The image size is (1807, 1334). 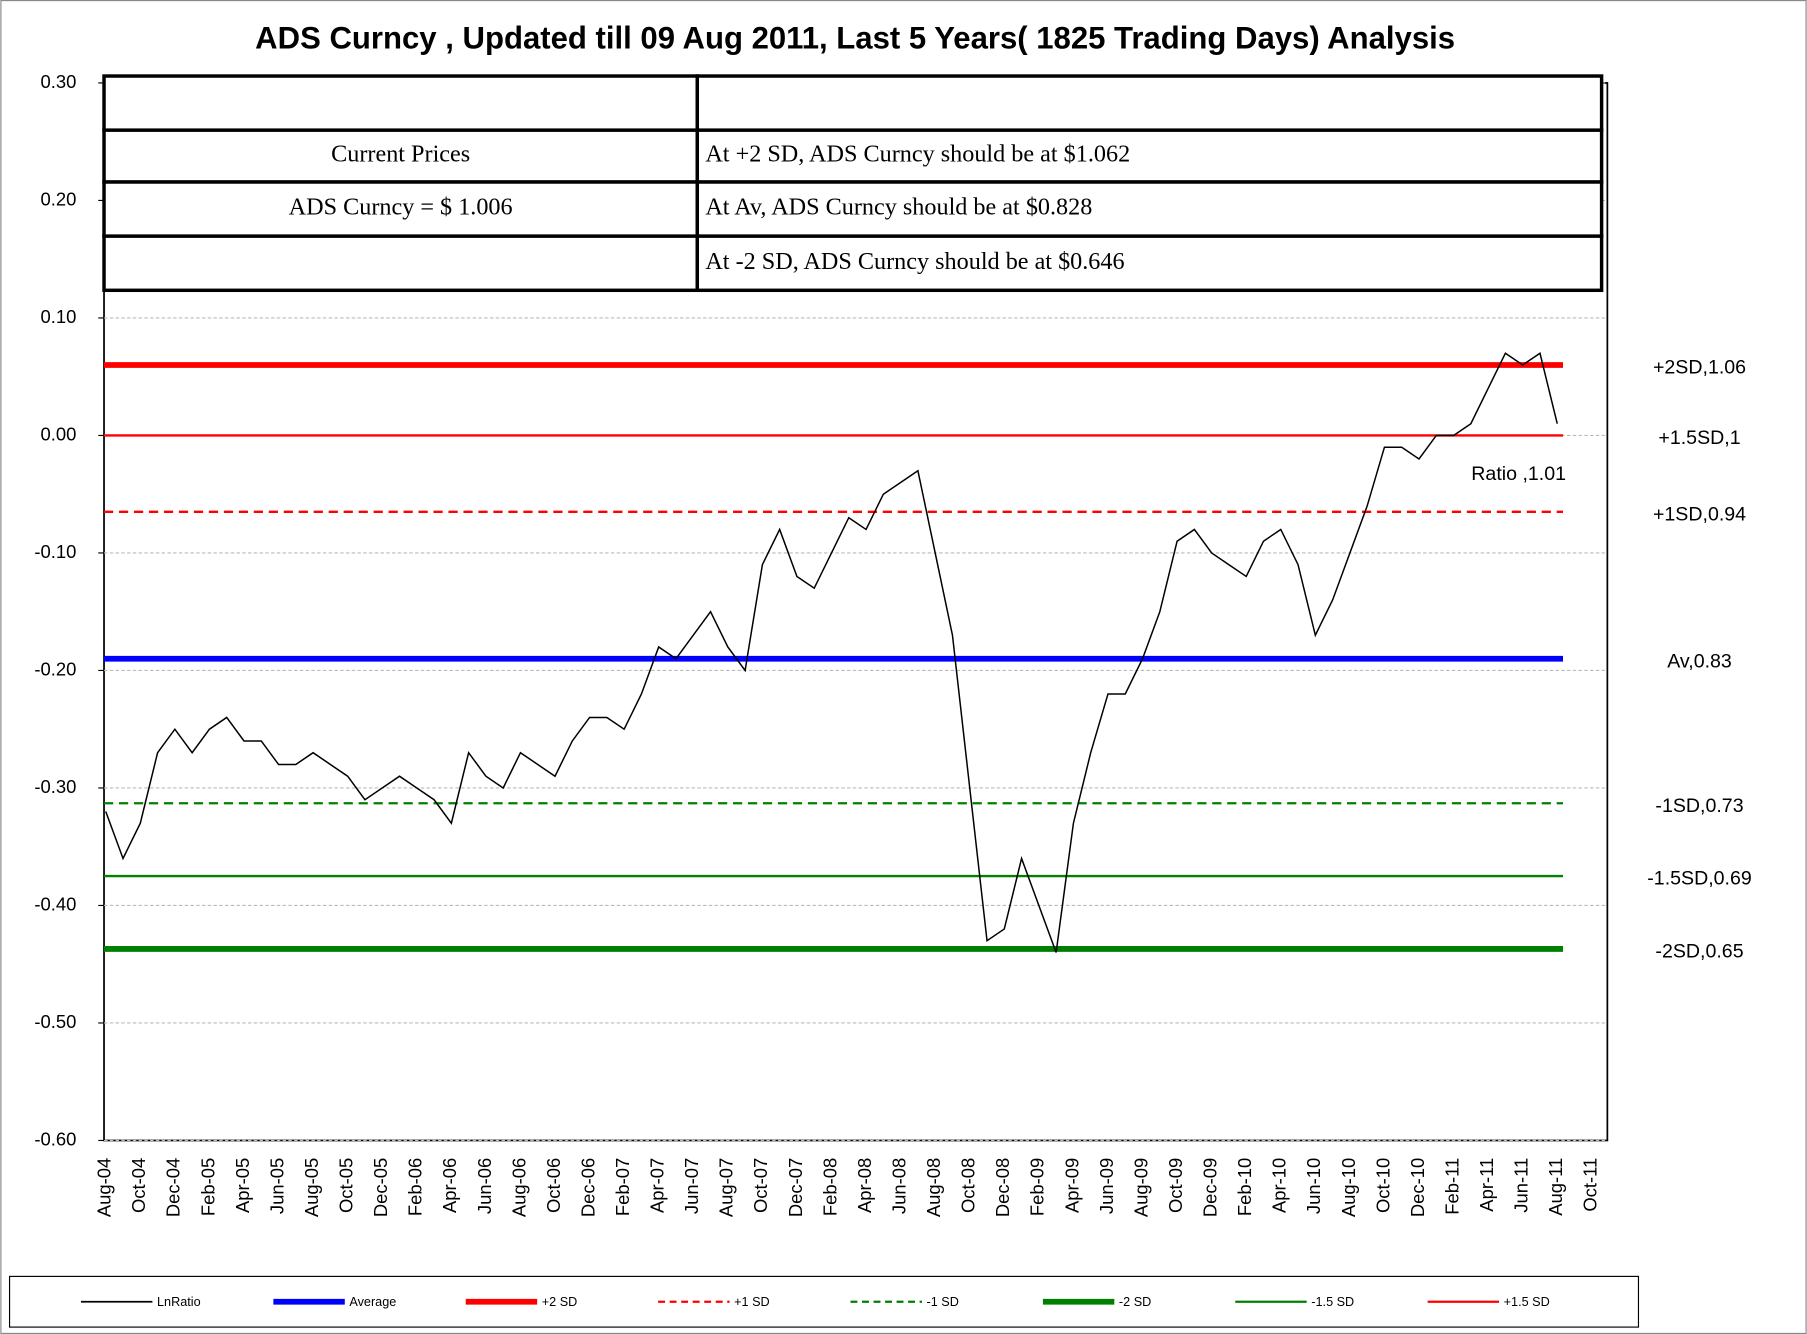 What do you see at coordinates (726, 1187) in the screenshot?
I see `x-tick-label: Aug-07` at bounding box center [726, 1187].